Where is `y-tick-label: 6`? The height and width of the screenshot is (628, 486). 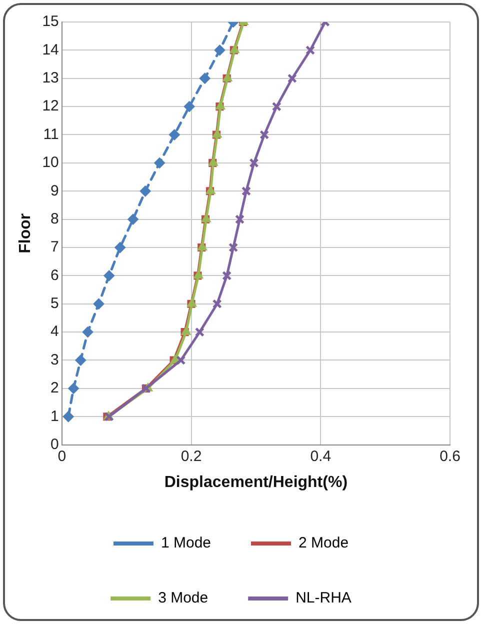 y-tick-label: 6 is located at coordinates (54, 275).